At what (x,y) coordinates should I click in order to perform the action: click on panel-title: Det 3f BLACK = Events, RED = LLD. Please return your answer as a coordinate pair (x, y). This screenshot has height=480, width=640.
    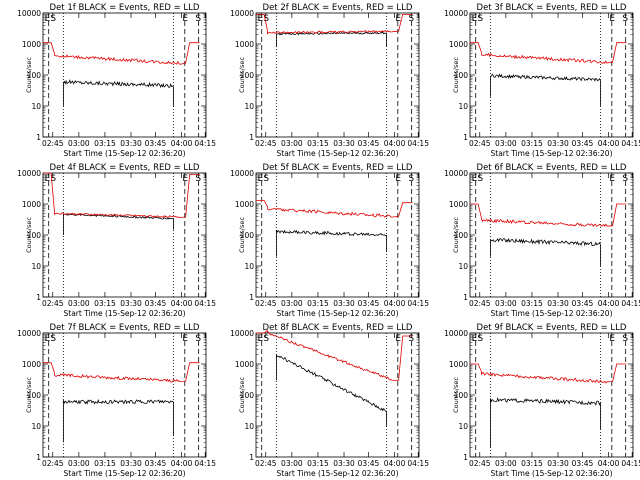
    Looking at the image, I should click on (552, 8).